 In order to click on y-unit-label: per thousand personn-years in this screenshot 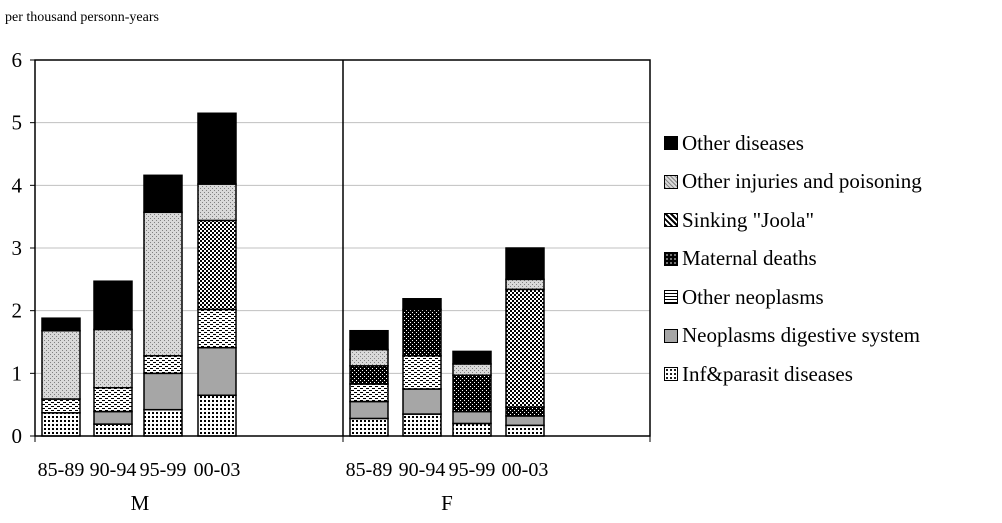, I will do `click(82, 17)`.